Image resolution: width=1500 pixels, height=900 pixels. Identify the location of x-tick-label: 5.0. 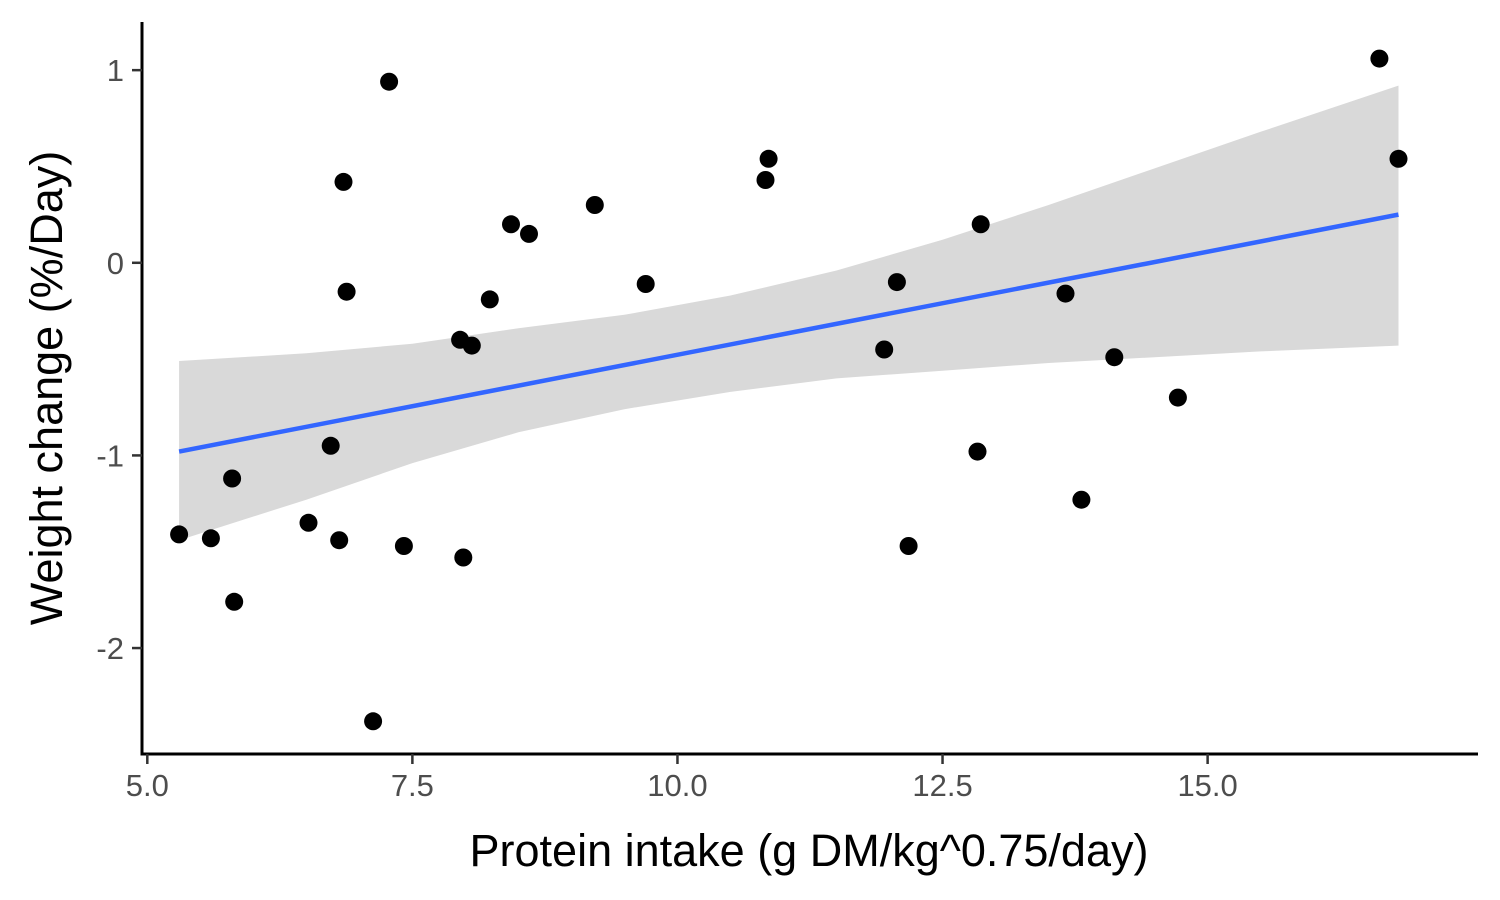
(147, 785).